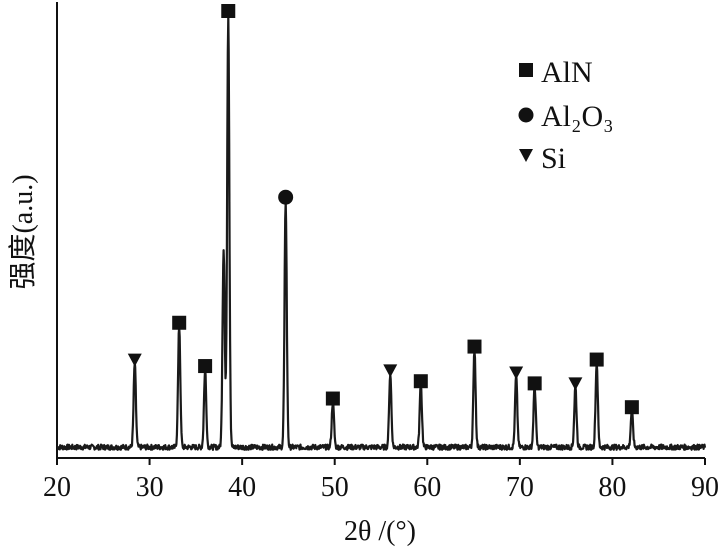 Image resolution: width=721 pixels, height=560 pixels. What do you see at coordinates (553, 158) in the screenshot?
I see `legend-label-si: Si` at bounding box center [553, 158].